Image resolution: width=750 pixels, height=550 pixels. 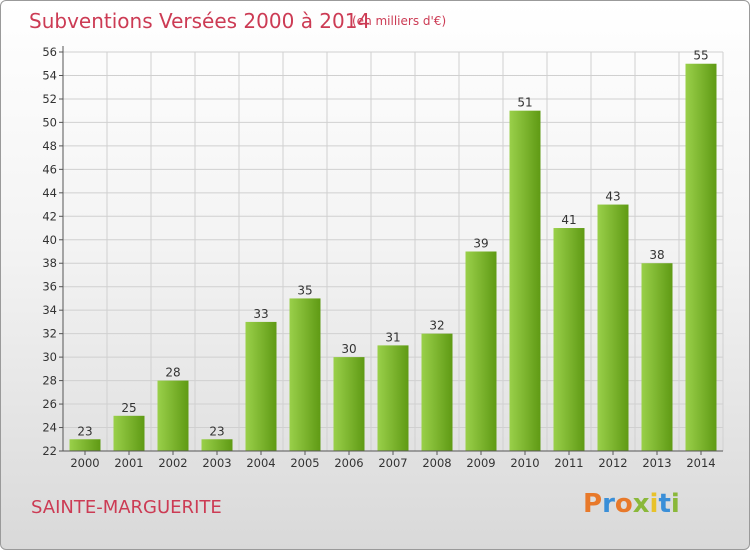 I want to click on y-tick-label: 26, so click(x=49, y=404).